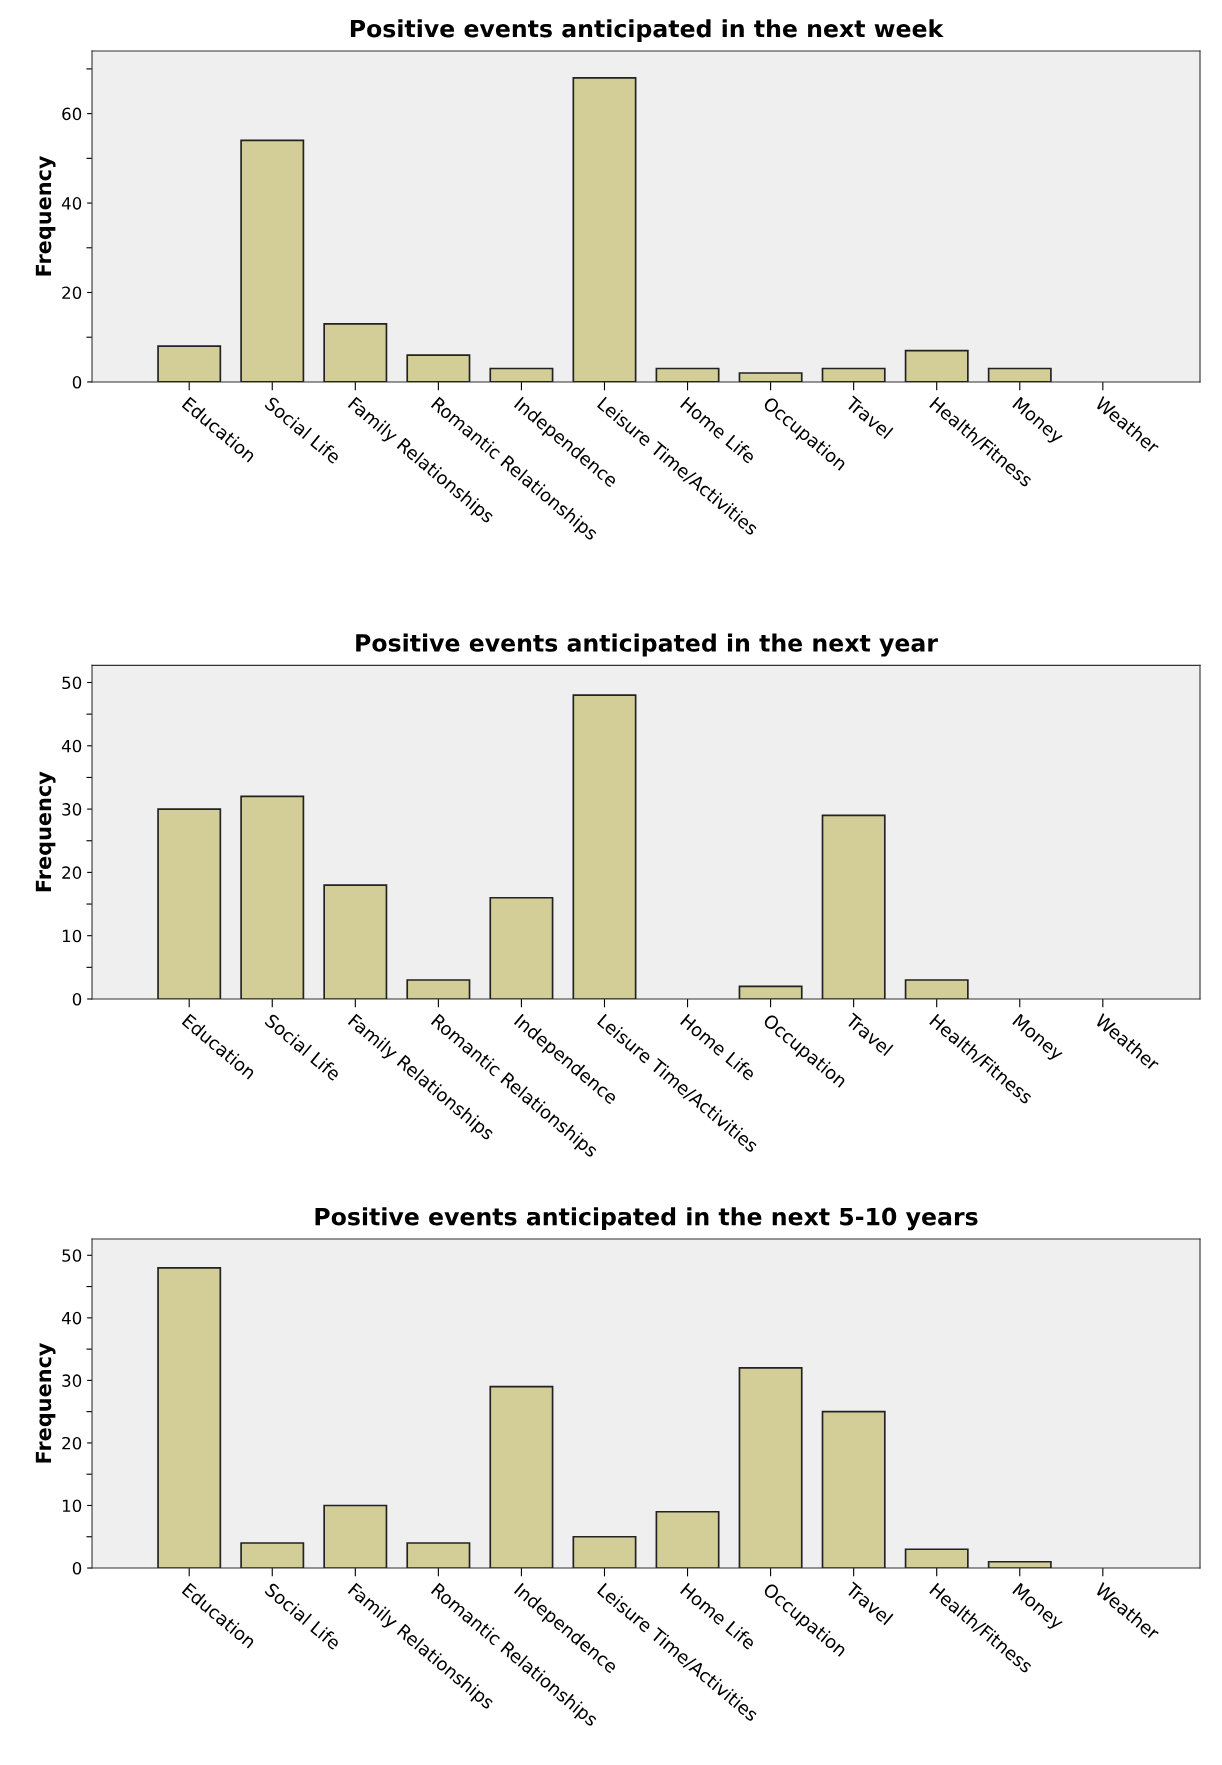 The width and height of the screenshot is (1222, 1765). I want to click on chart-title: Positive events anticipated in the next week, so click(647, 31).